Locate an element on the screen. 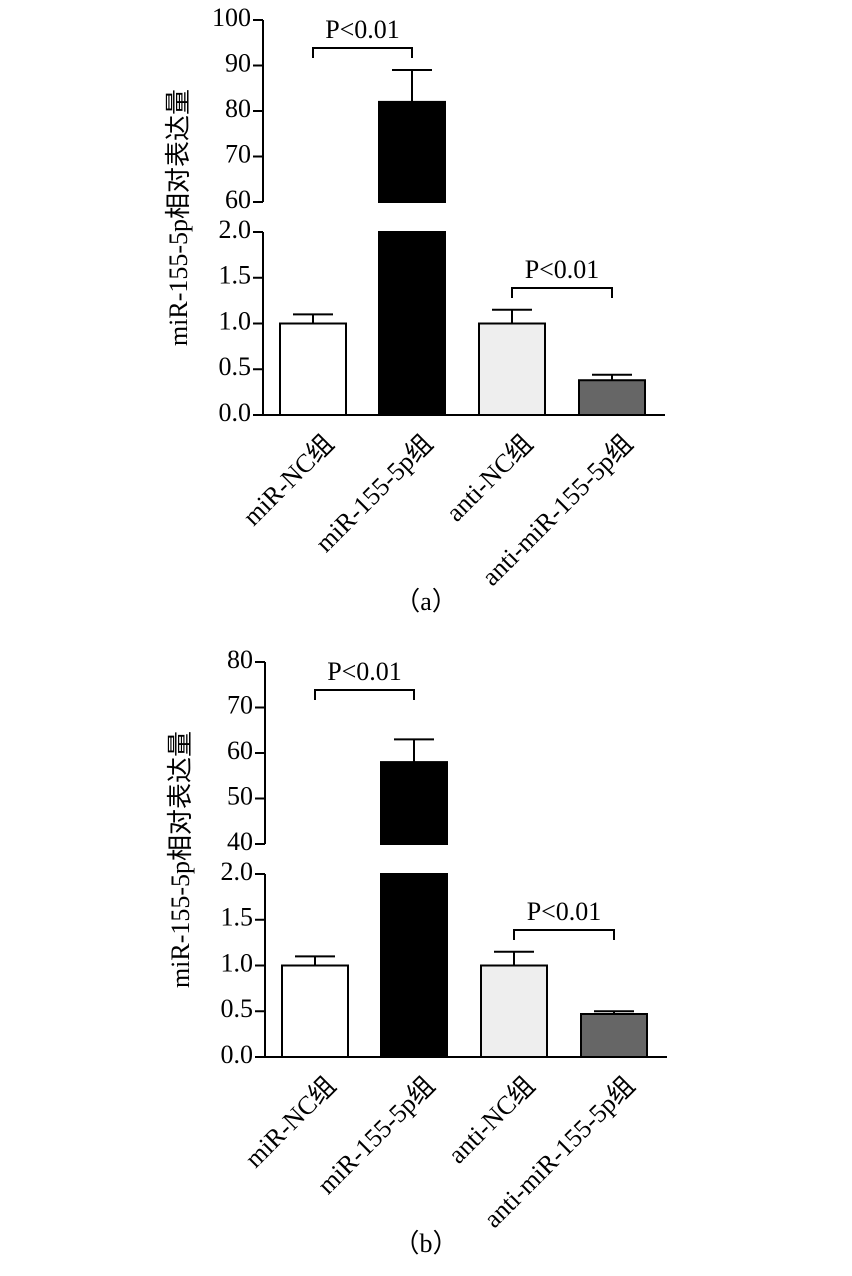  y-tick-label: 50 is located at coordinates (240, 795).